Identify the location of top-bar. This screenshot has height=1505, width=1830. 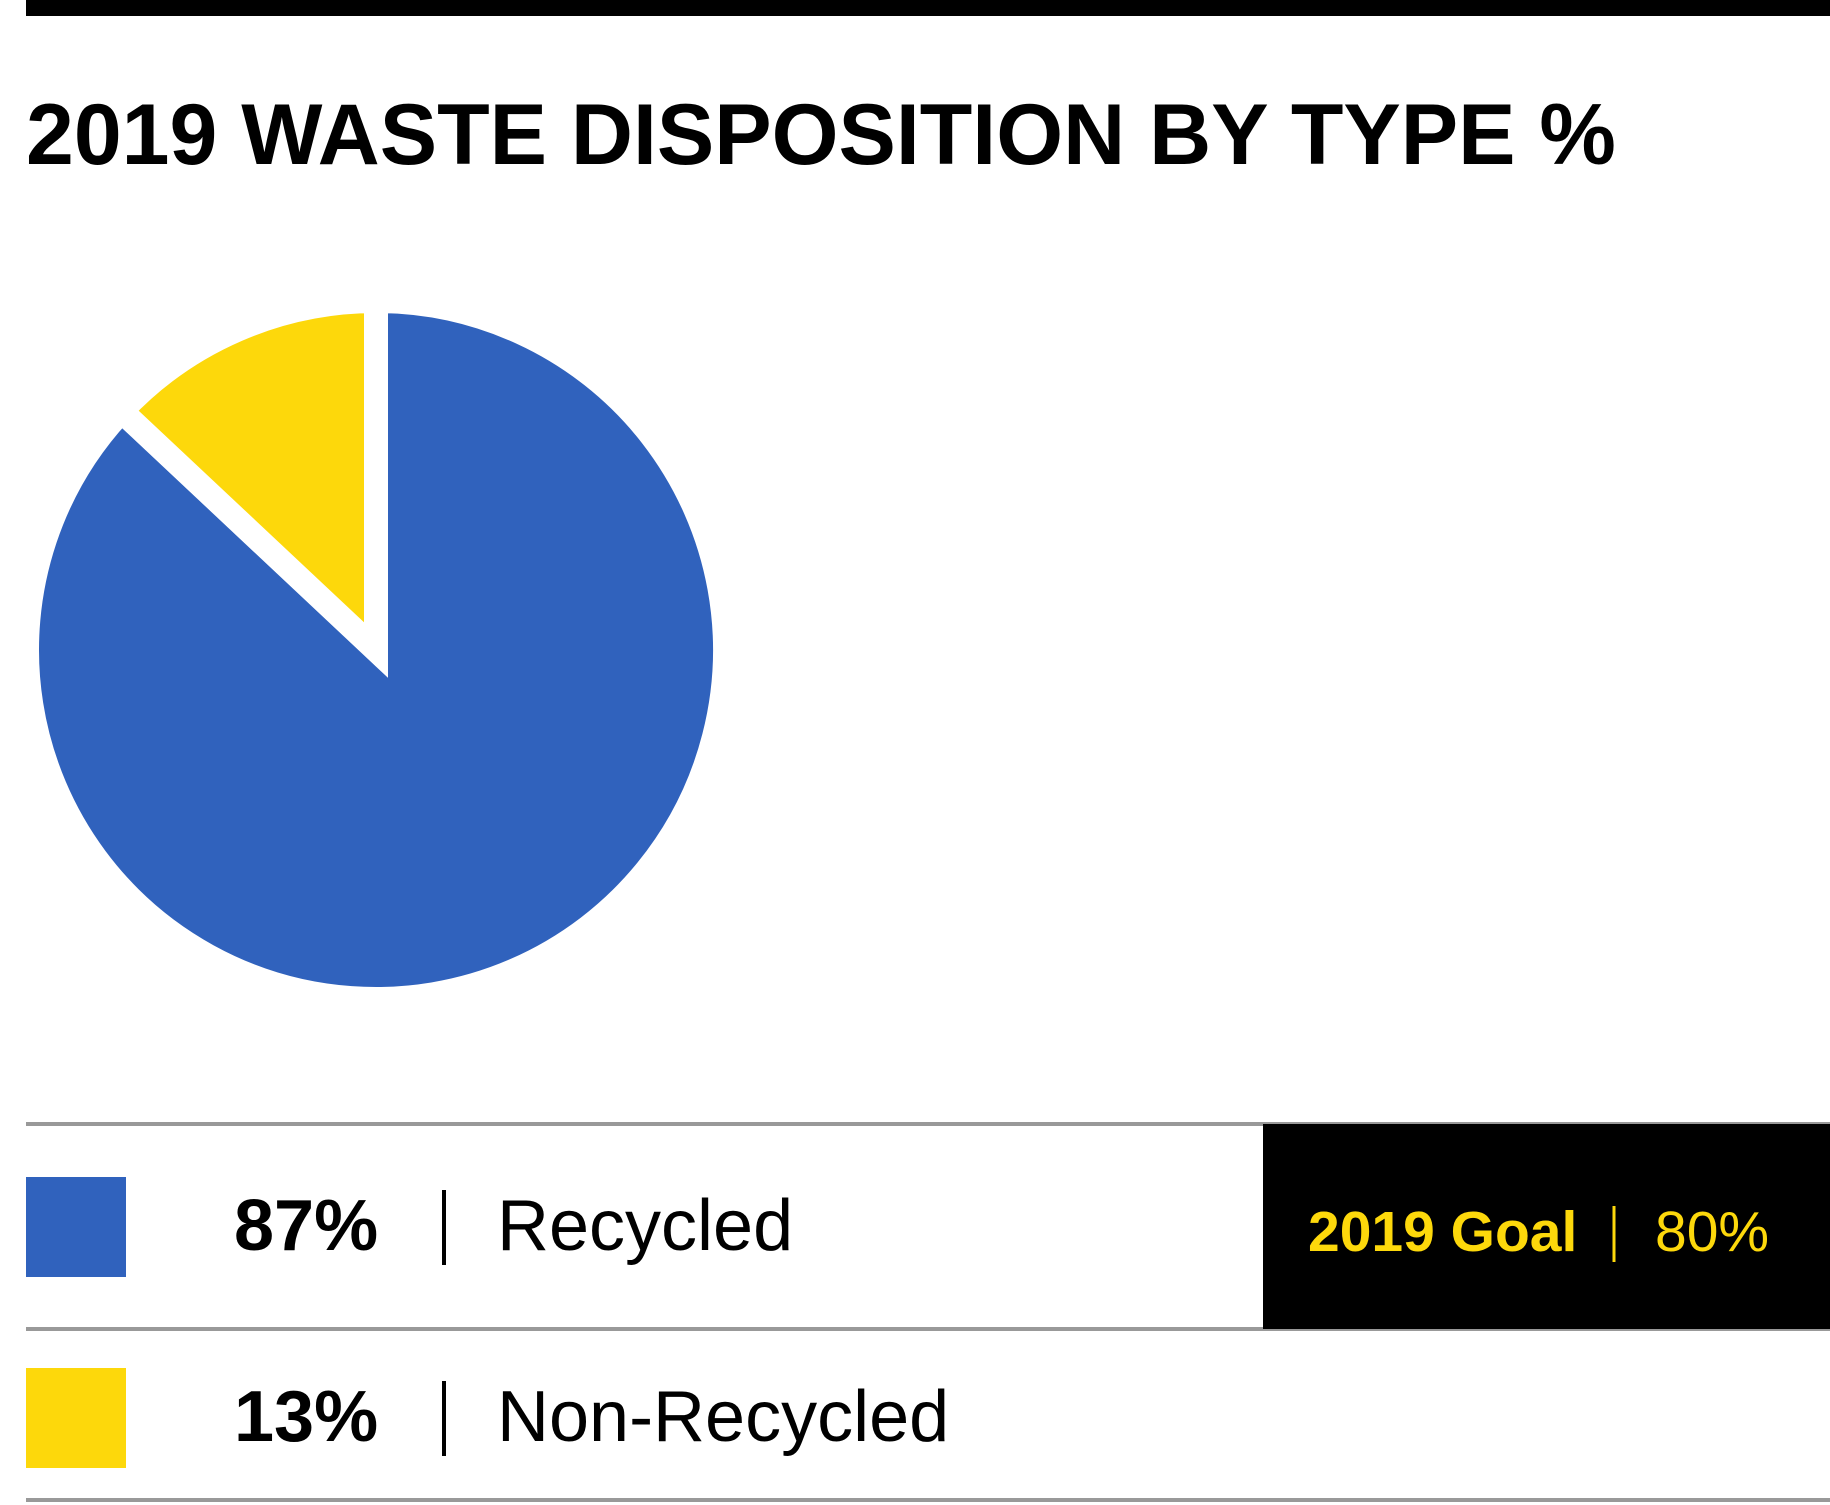
(928, 8).